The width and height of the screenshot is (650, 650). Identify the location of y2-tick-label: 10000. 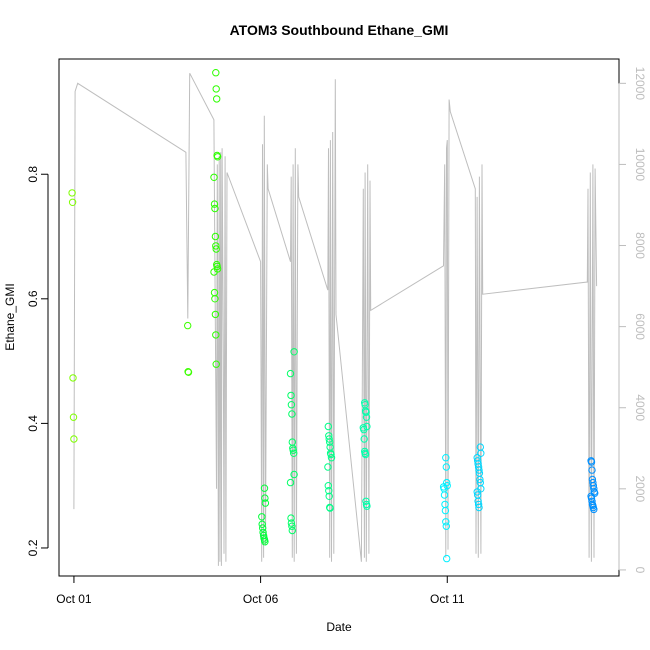
(640, 165).